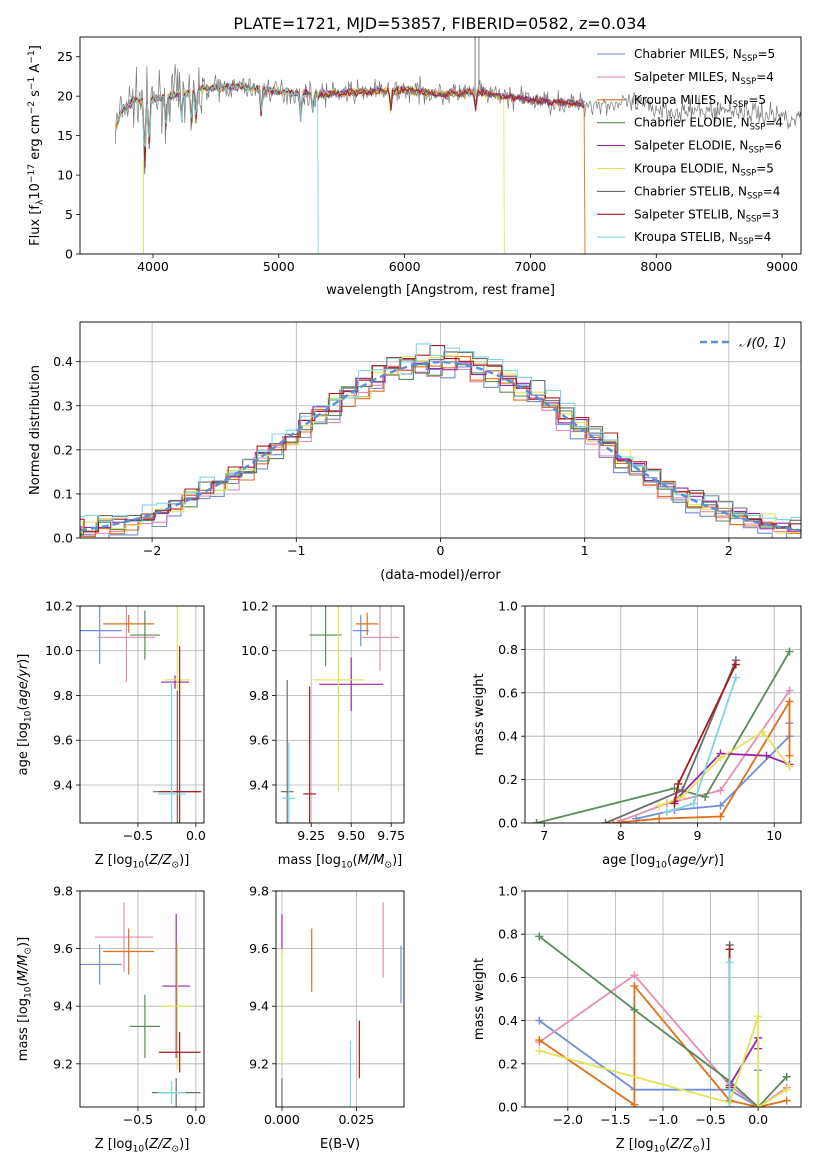 The height and width of the screenshot is (1170, 819). I want to click on legend: 𝒩(0, 1), so click(743, 343).